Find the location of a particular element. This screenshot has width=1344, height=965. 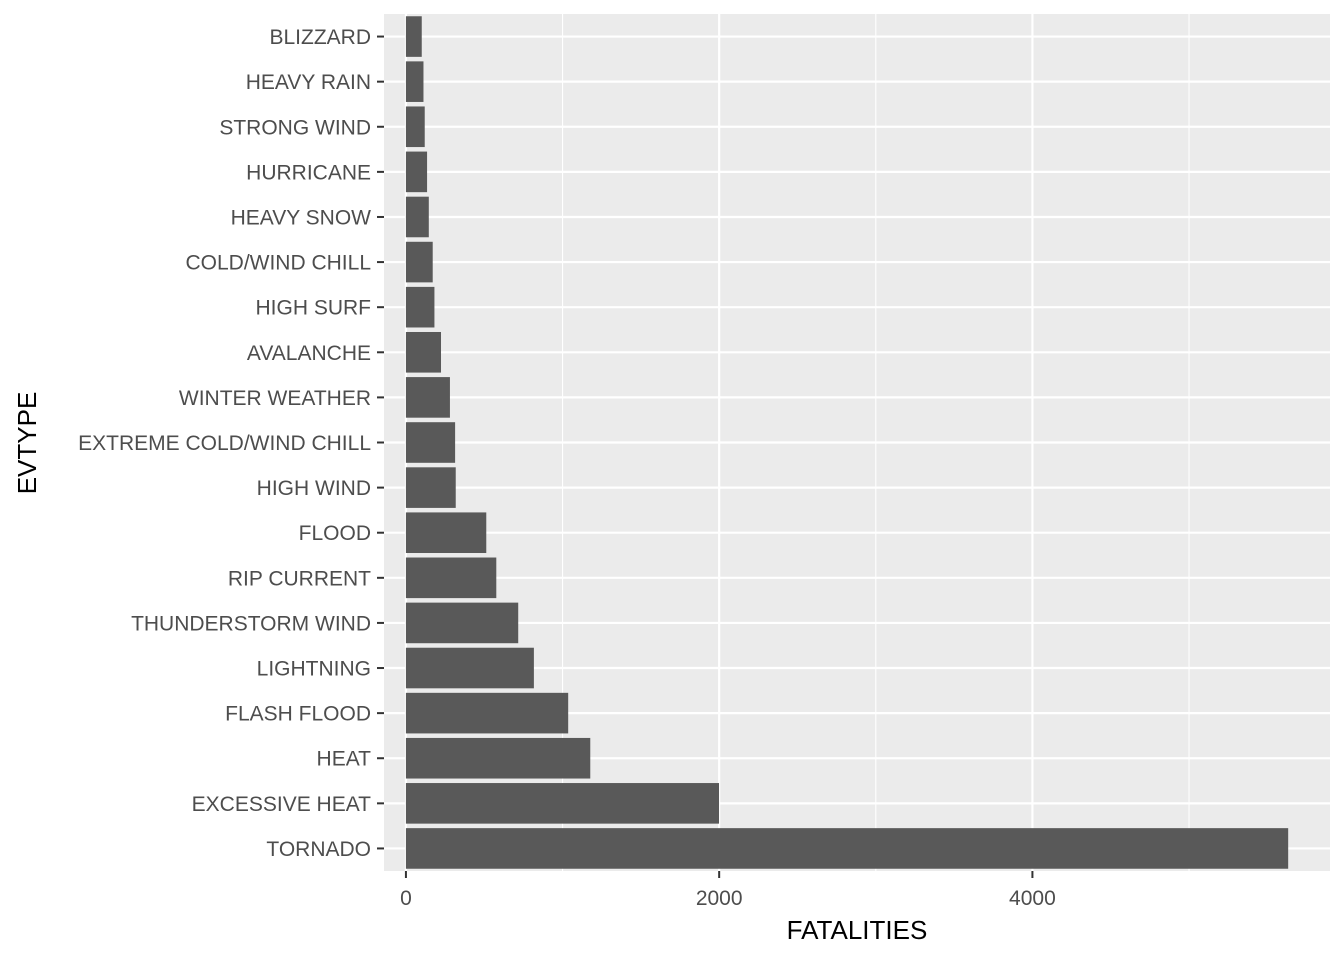

y-tick-label: HEAVY SNOW is located at coordinates (301, 217).